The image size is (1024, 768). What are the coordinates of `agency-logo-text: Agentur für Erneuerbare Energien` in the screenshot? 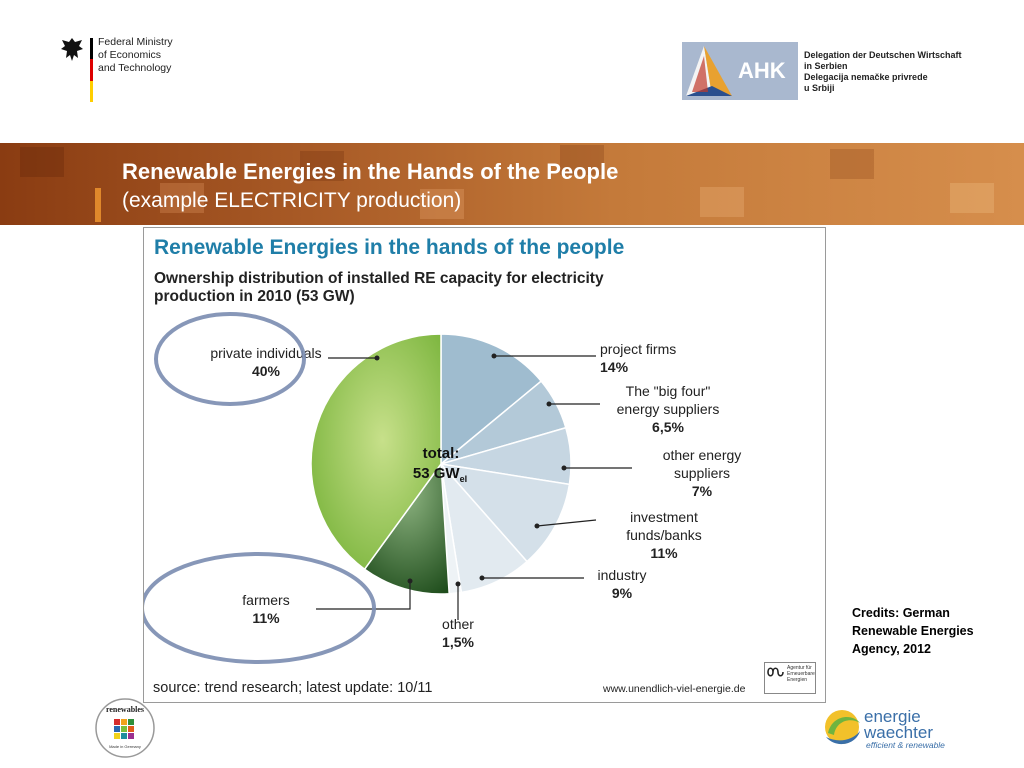 It's located at (801, 674).